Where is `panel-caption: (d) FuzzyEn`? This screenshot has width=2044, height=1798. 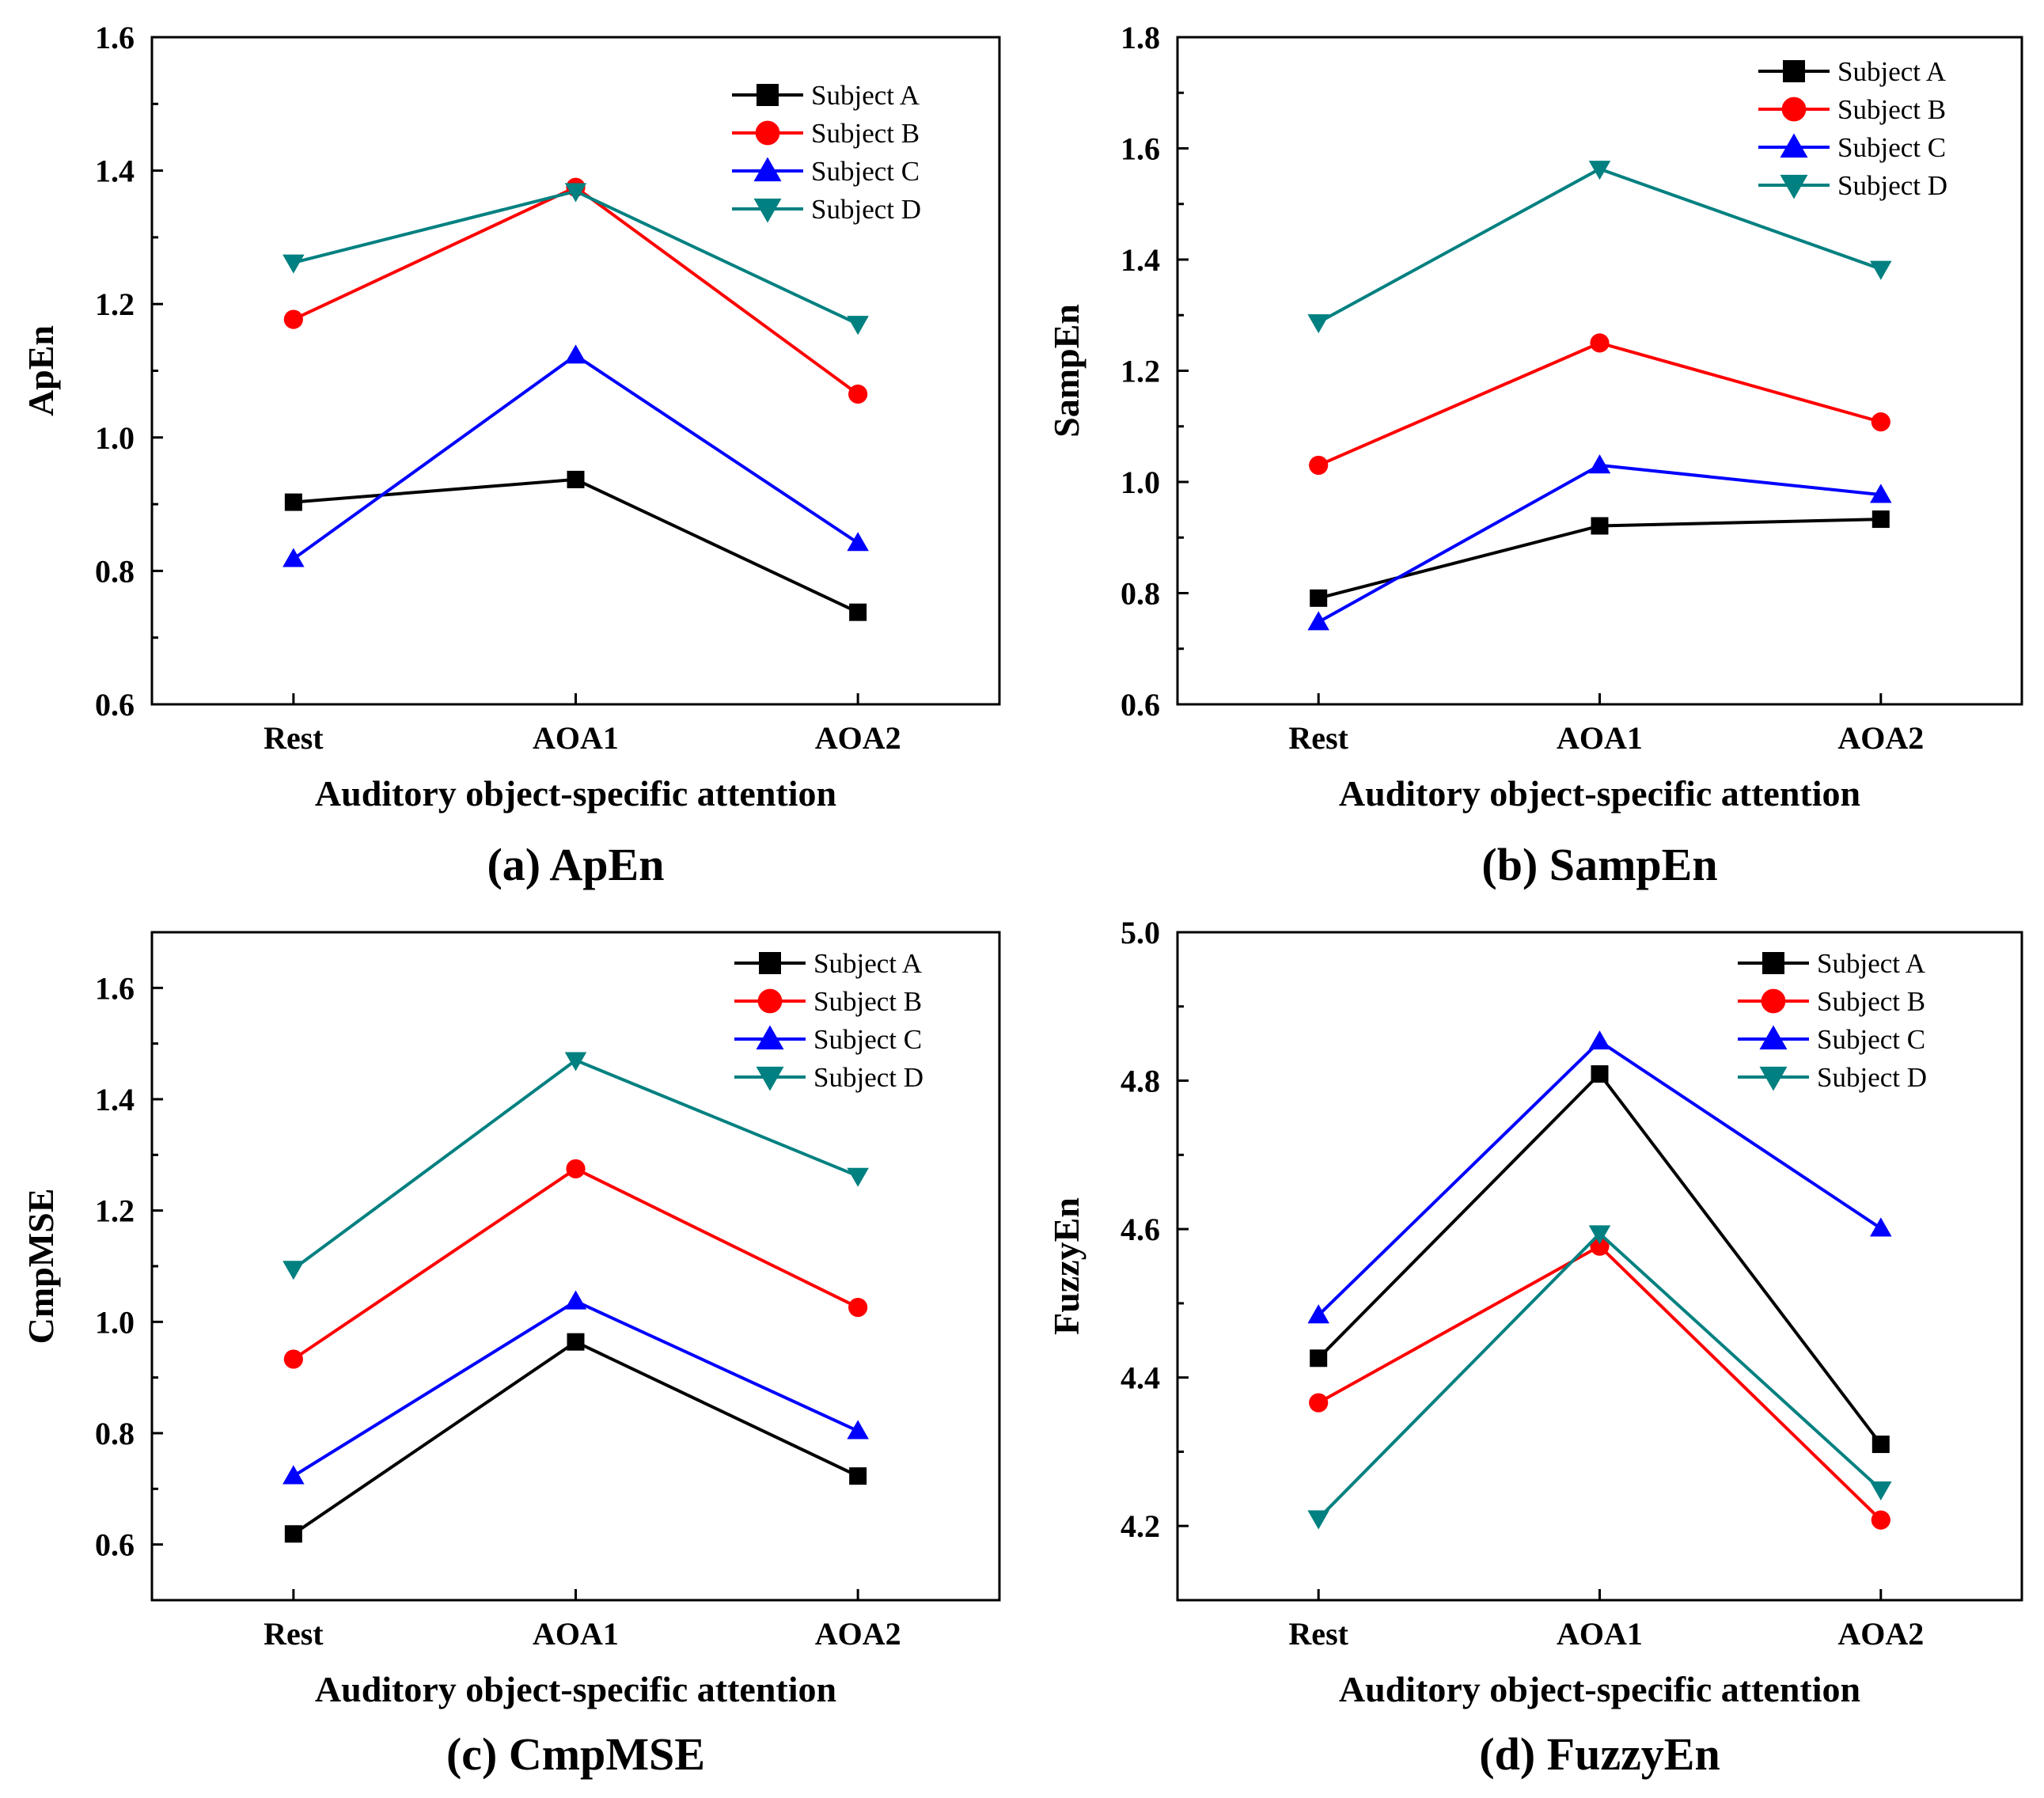 panel-caption: (d) FuzzyEn is located at coordinates (1599, 1754).